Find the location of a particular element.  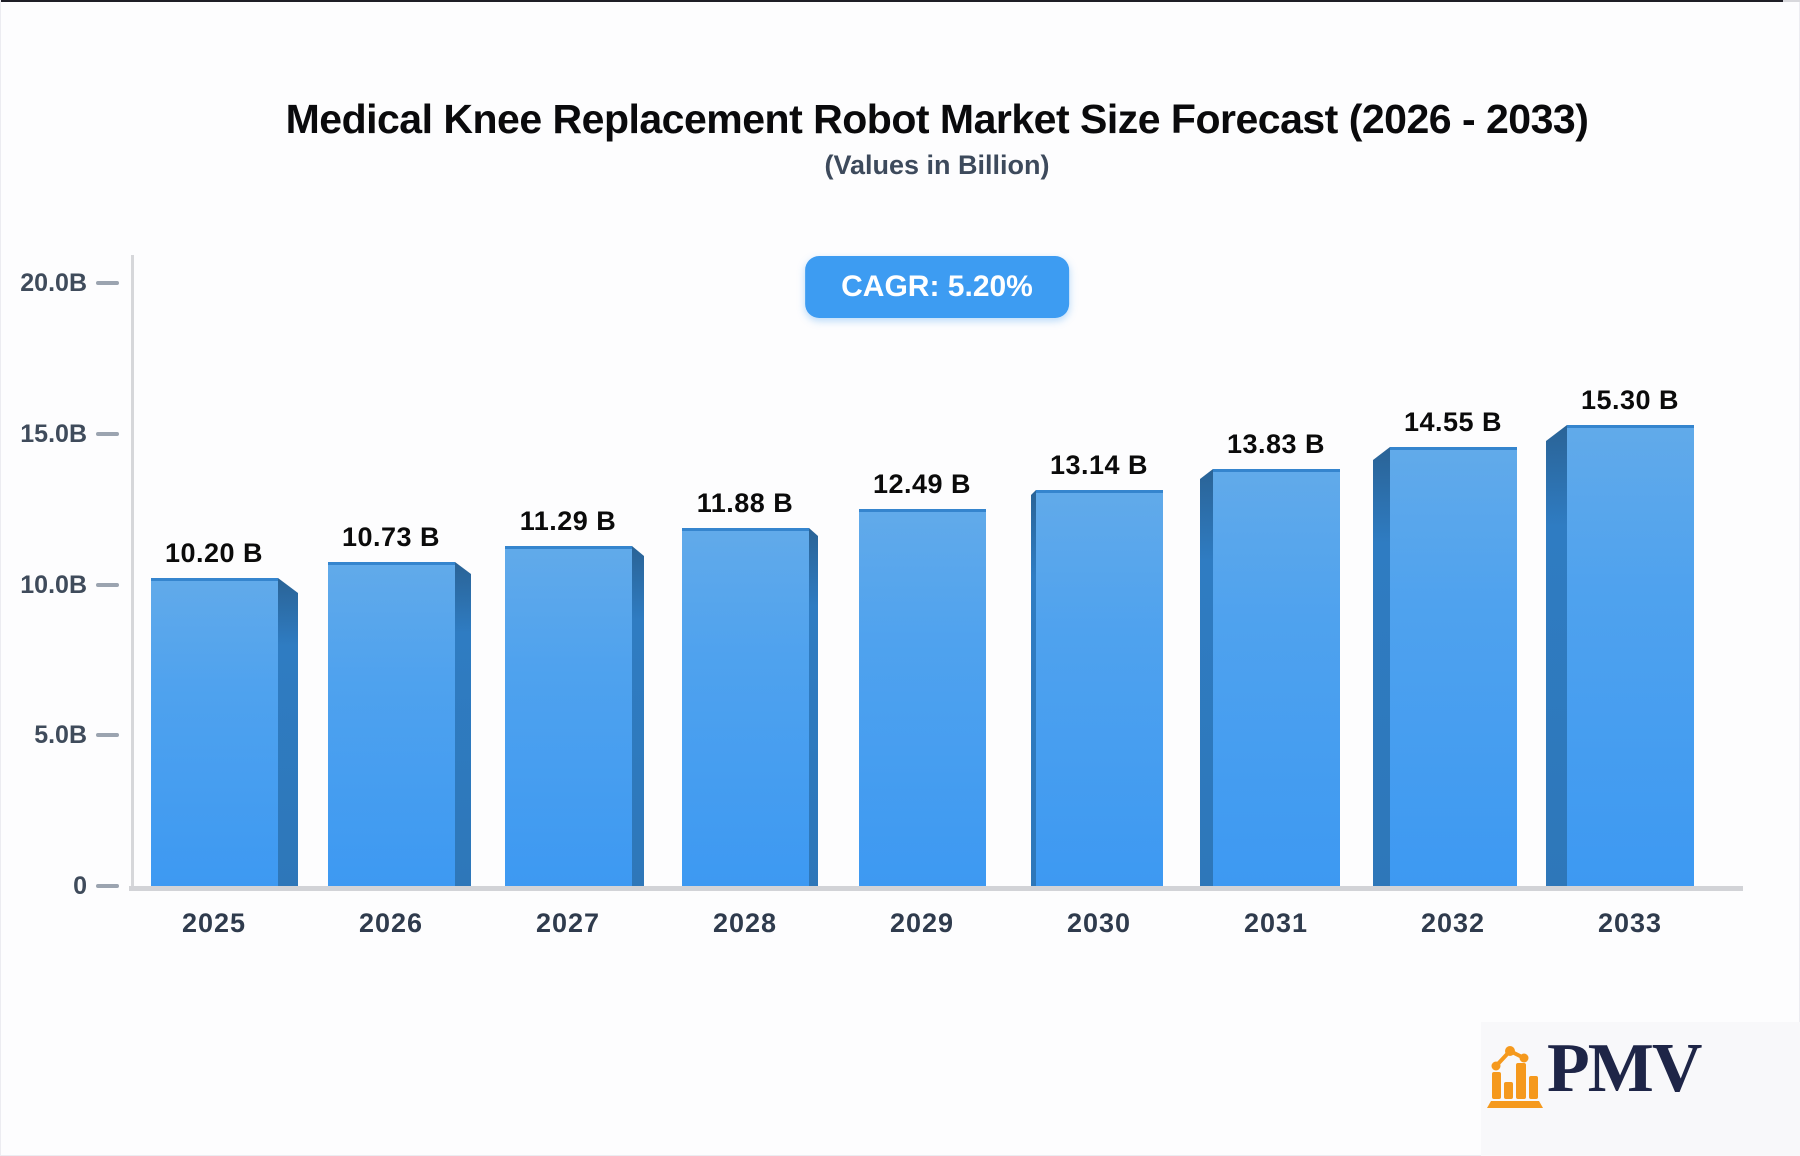

bar-value-label: 10.73 B is located at coordinates (391, 537).